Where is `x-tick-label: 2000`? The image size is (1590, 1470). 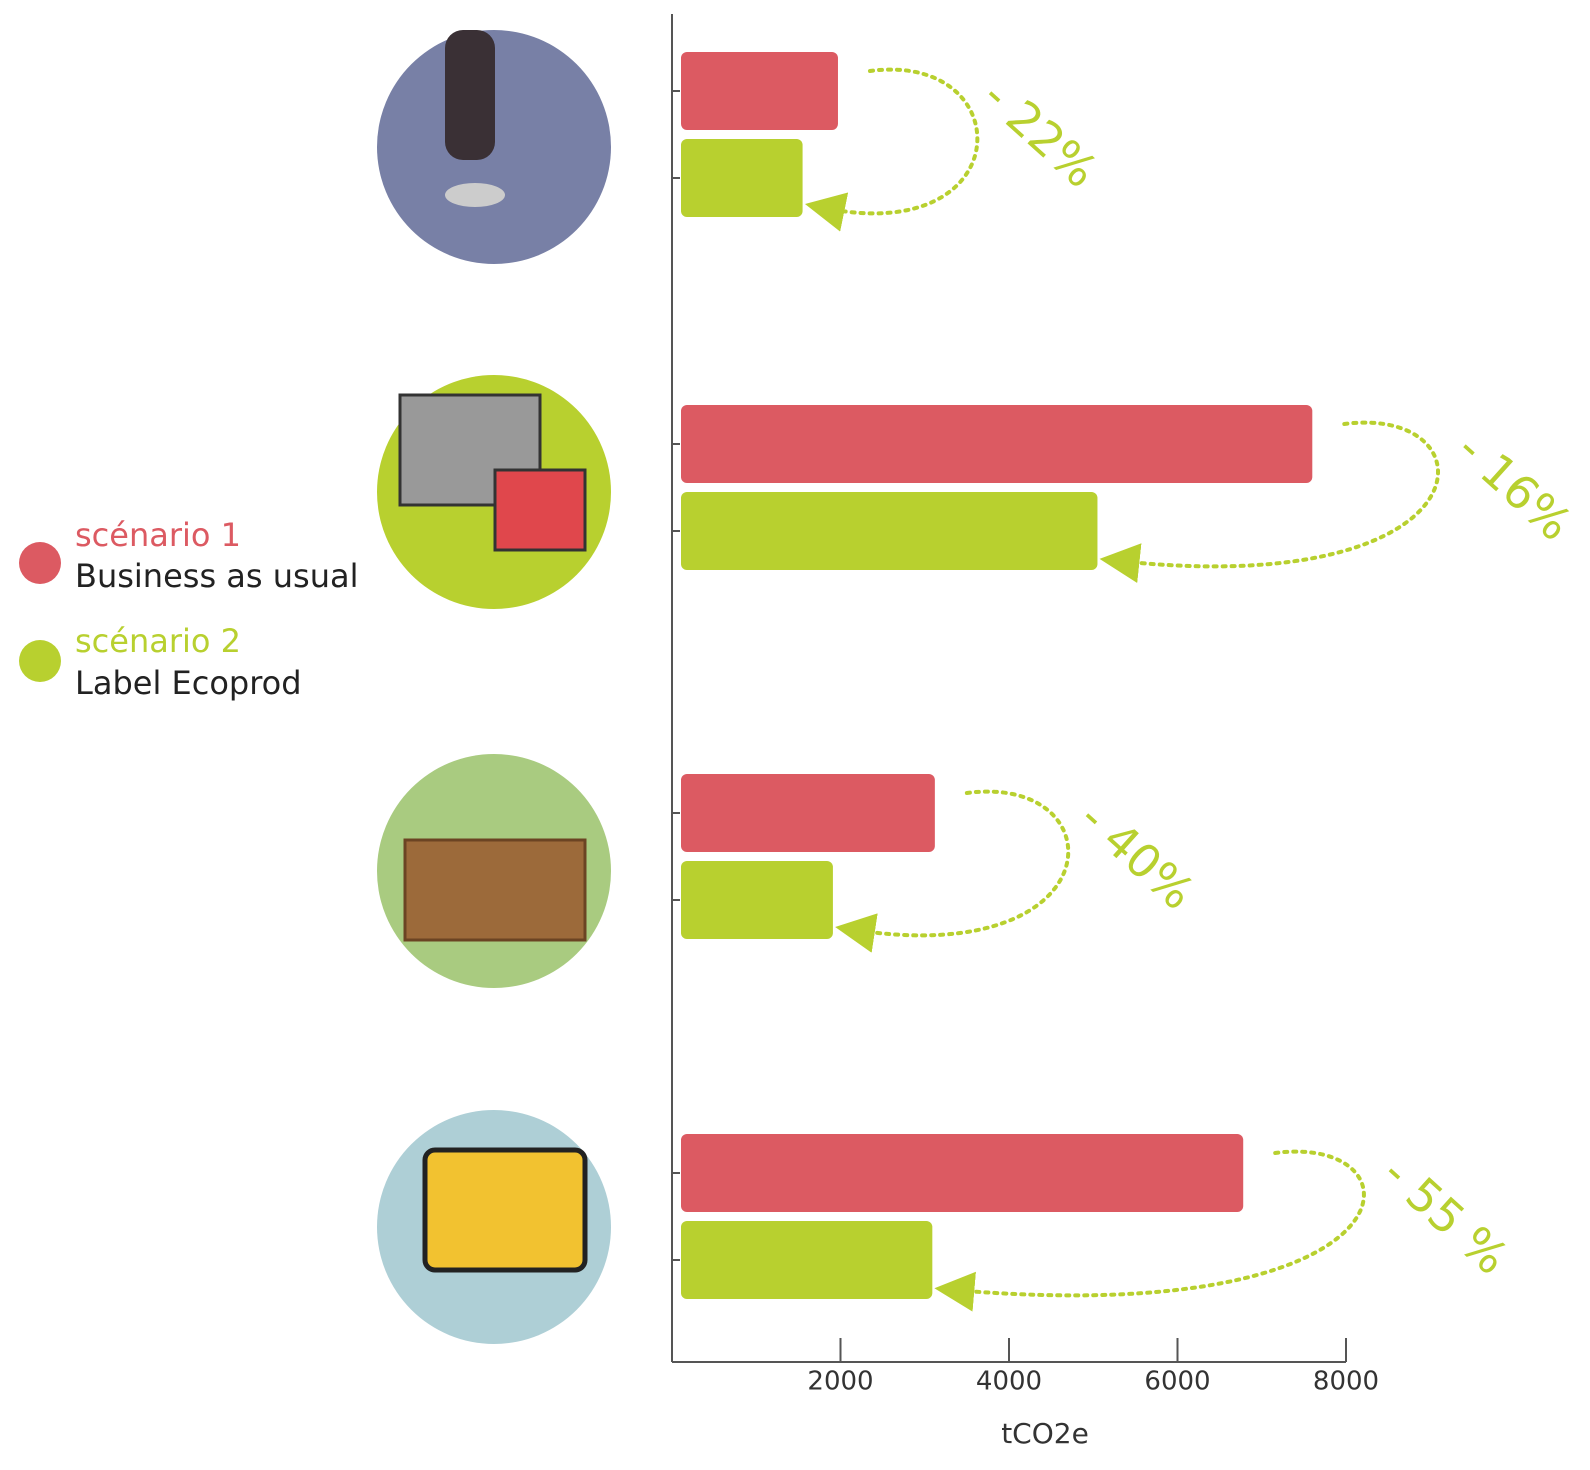
x-tick-label: 2000 is located at coordinates (840, 1382).